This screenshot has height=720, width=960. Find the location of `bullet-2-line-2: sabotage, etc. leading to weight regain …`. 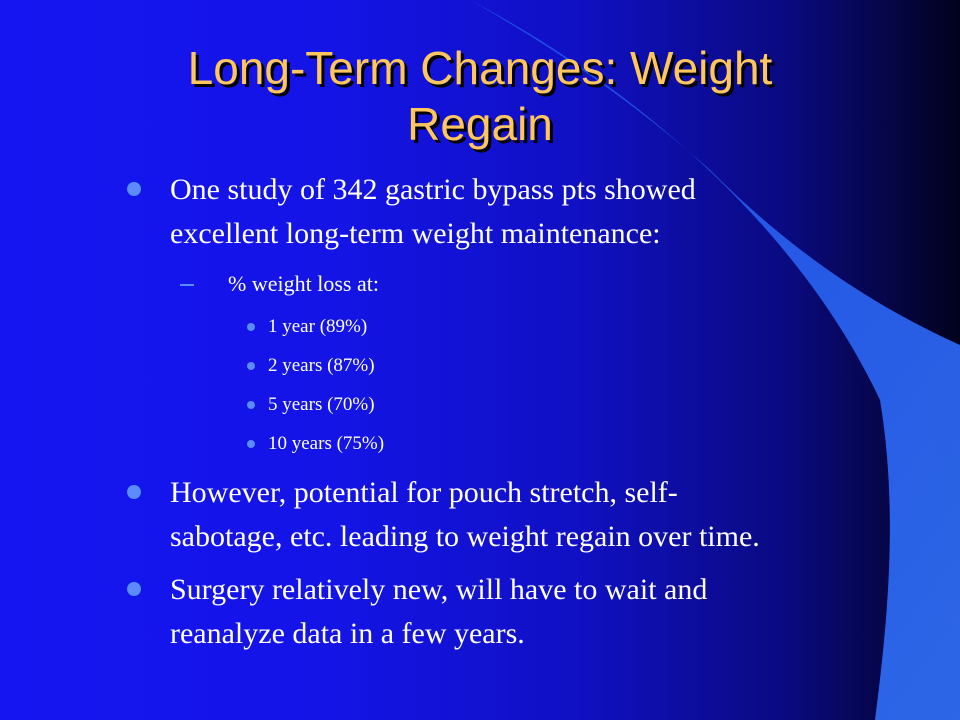

bullet-2-line-2: sabotage, etc. leading to weight regain … is located at coordinates (465, 536).